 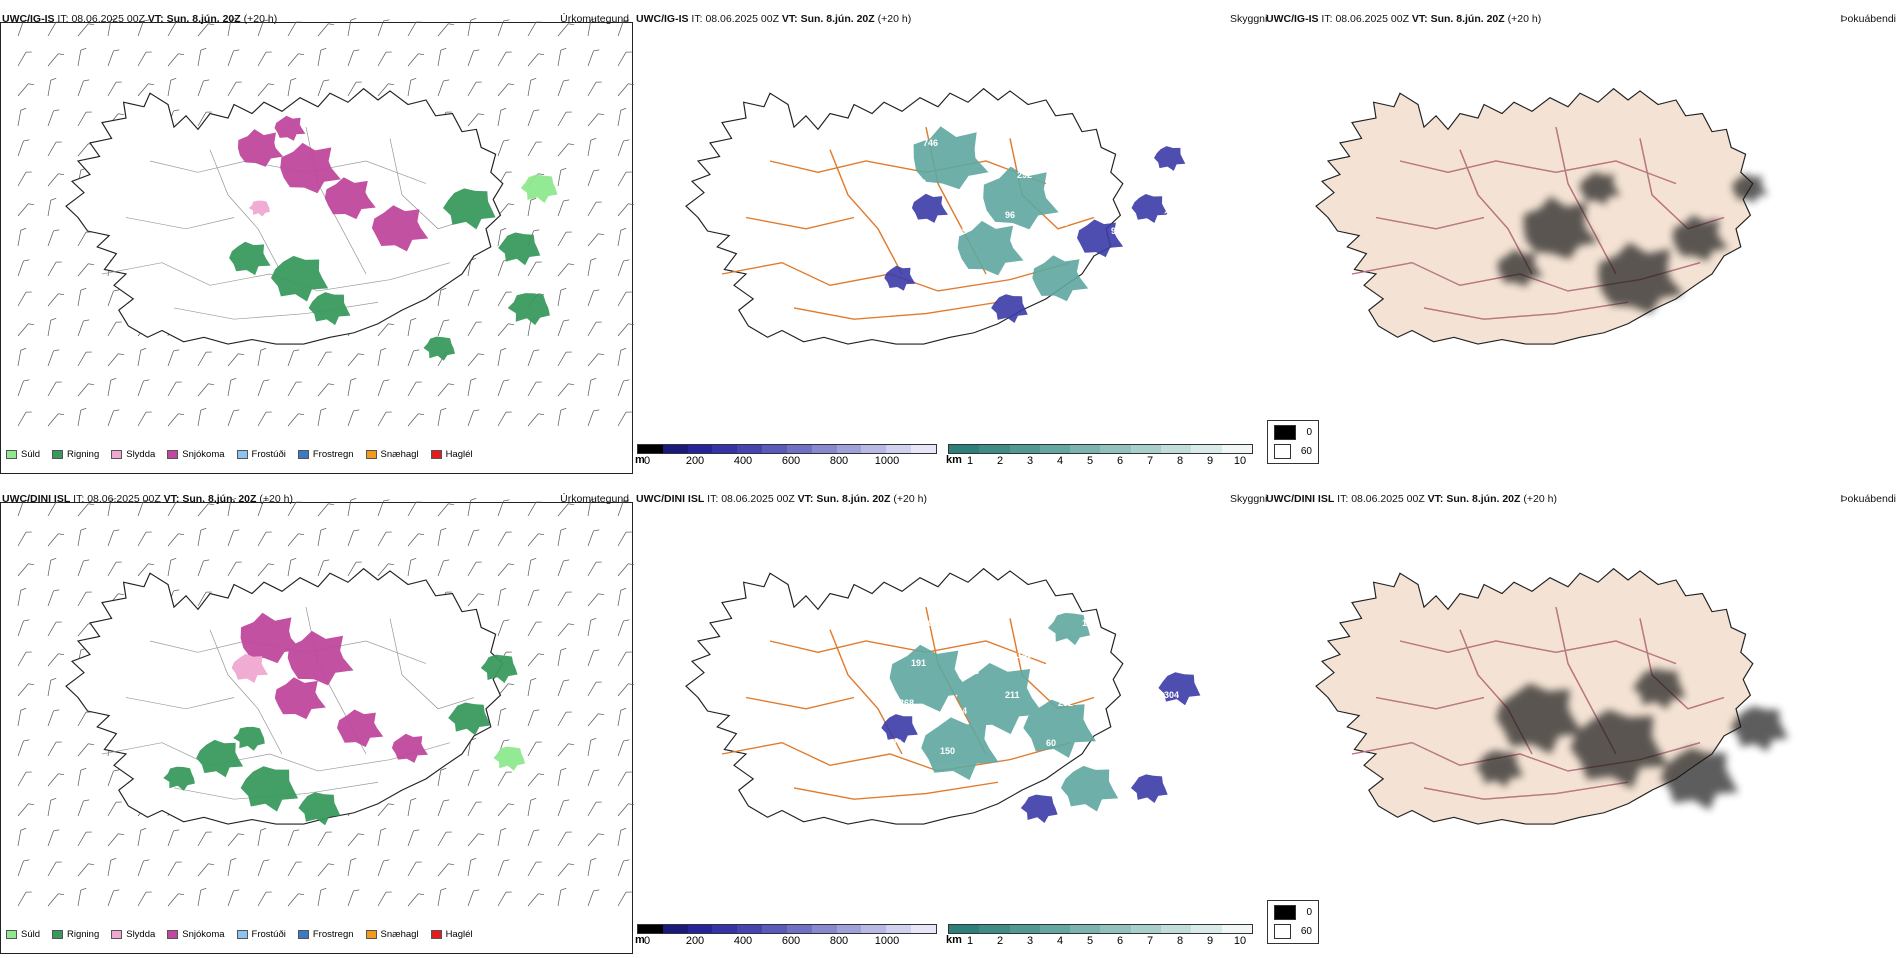 I want to click on vis-value-label: 56, so click(x=1157, y=735).